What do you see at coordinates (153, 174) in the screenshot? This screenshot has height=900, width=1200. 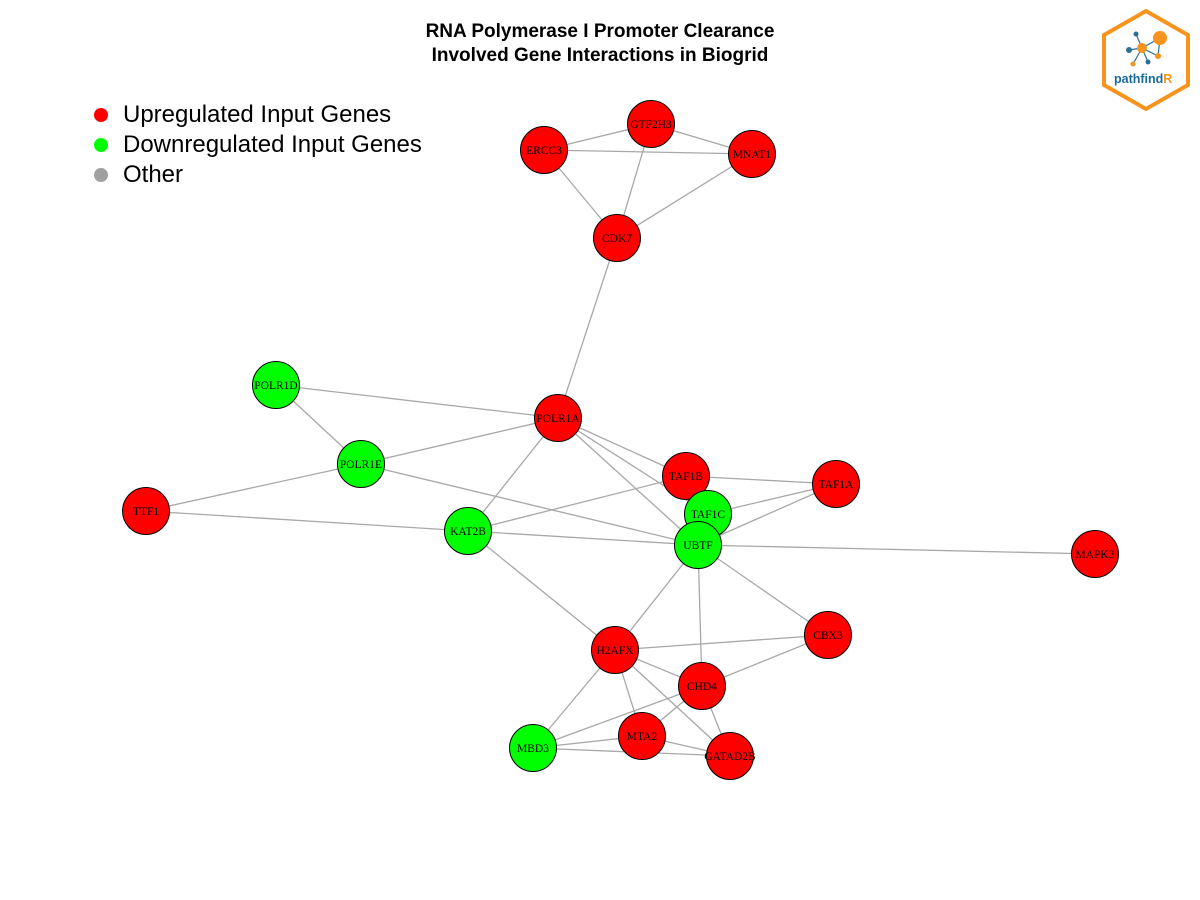 I see `legend-label: Other` at bounding box center [153, 174].